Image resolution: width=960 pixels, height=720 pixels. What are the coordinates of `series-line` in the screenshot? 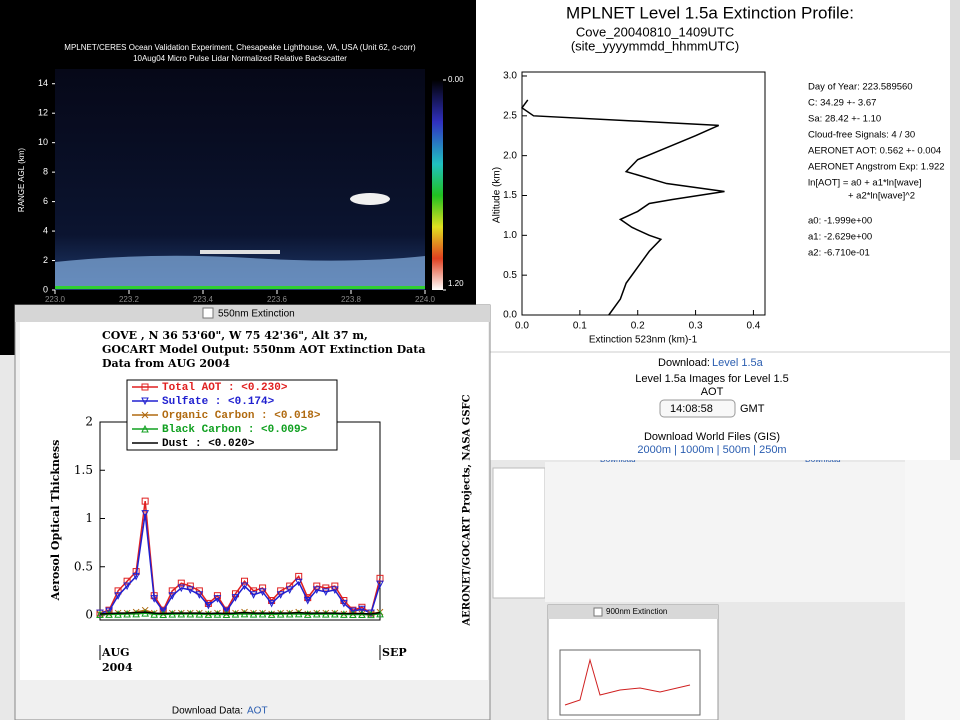 It's located at (240, 613).